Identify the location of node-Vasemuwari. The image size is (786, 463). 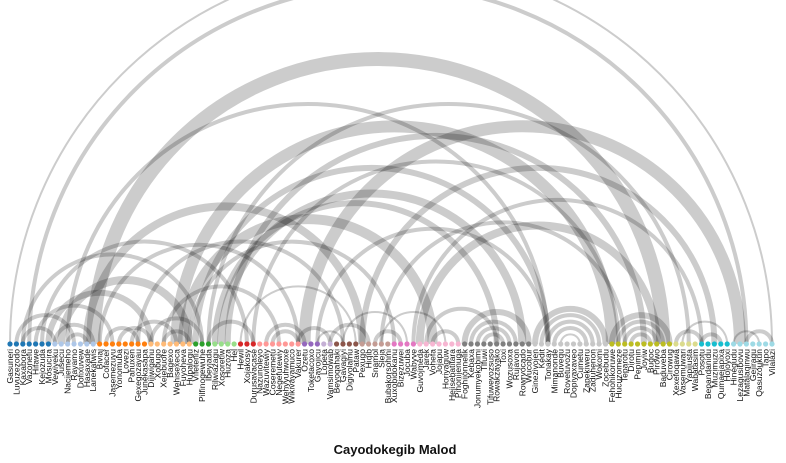
(682, 344).